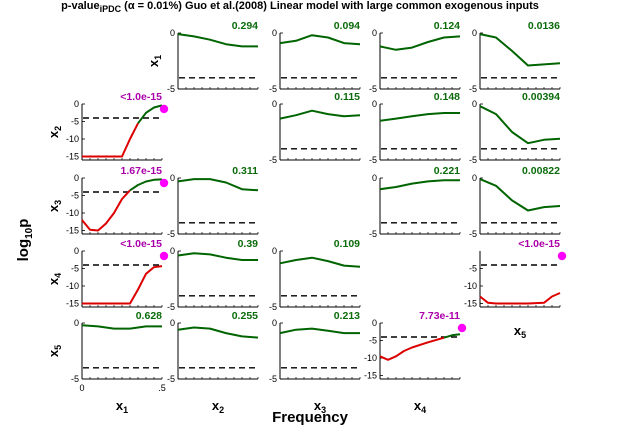  I want to click on row-label-x4: x4, so click(54, 279).